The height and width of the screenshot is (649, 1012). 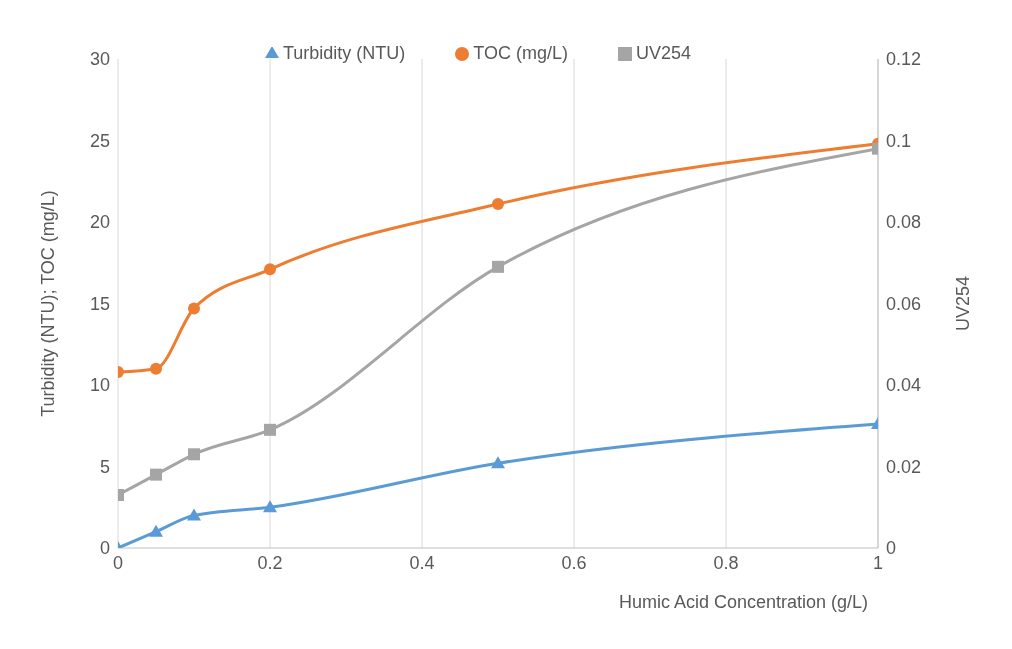 I want to click on x-tick-label: 0.2, so click(x=270, y=562).